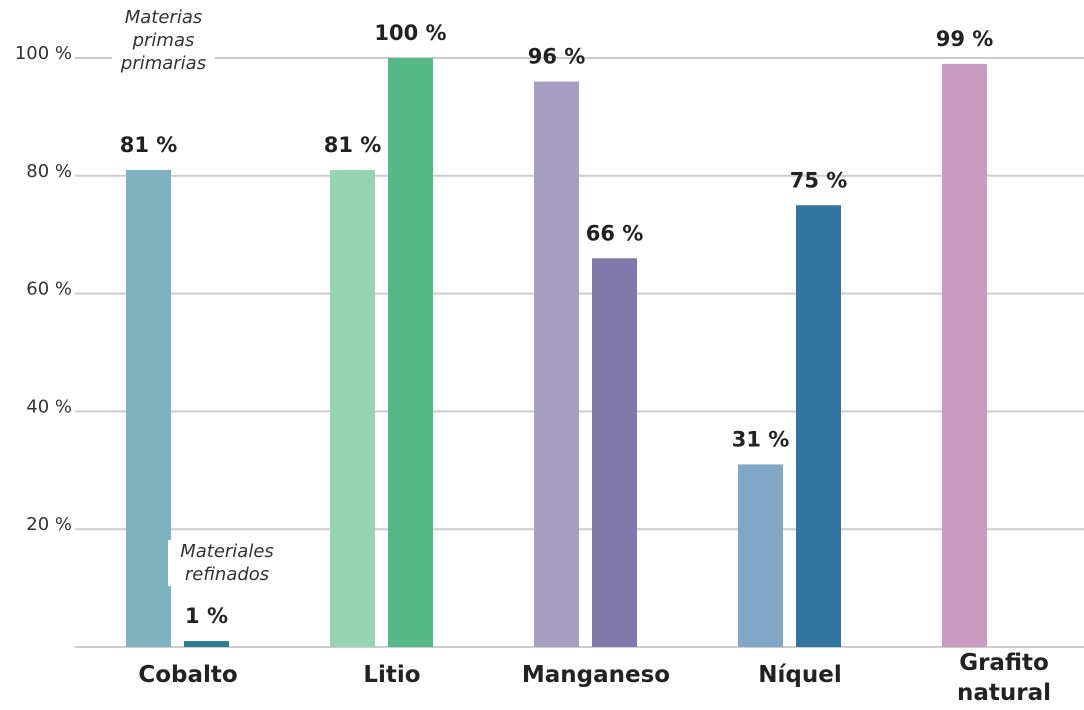  What do you see at coordinates (43, 53) in the screenshot?
I see `y-tick-label: 100 %` at bounding box center [43, 53].